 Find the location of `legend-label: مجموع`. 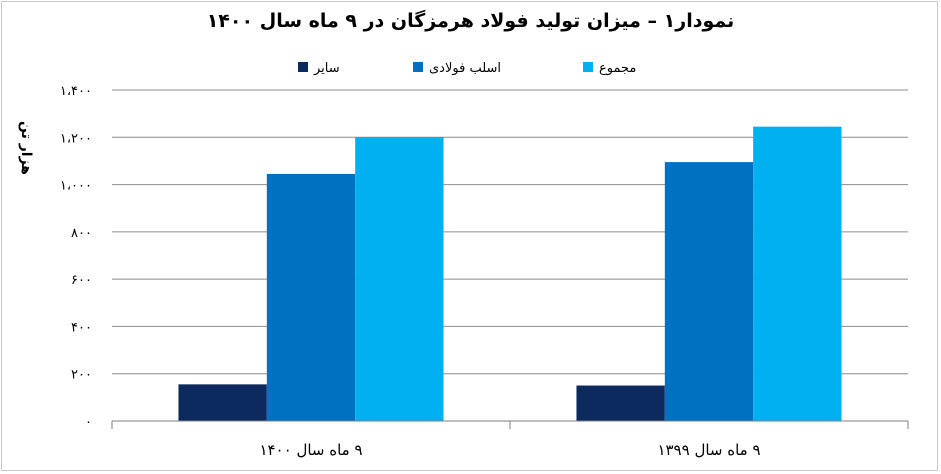

legend-label: مجموع is located at coordinates (617, 68).